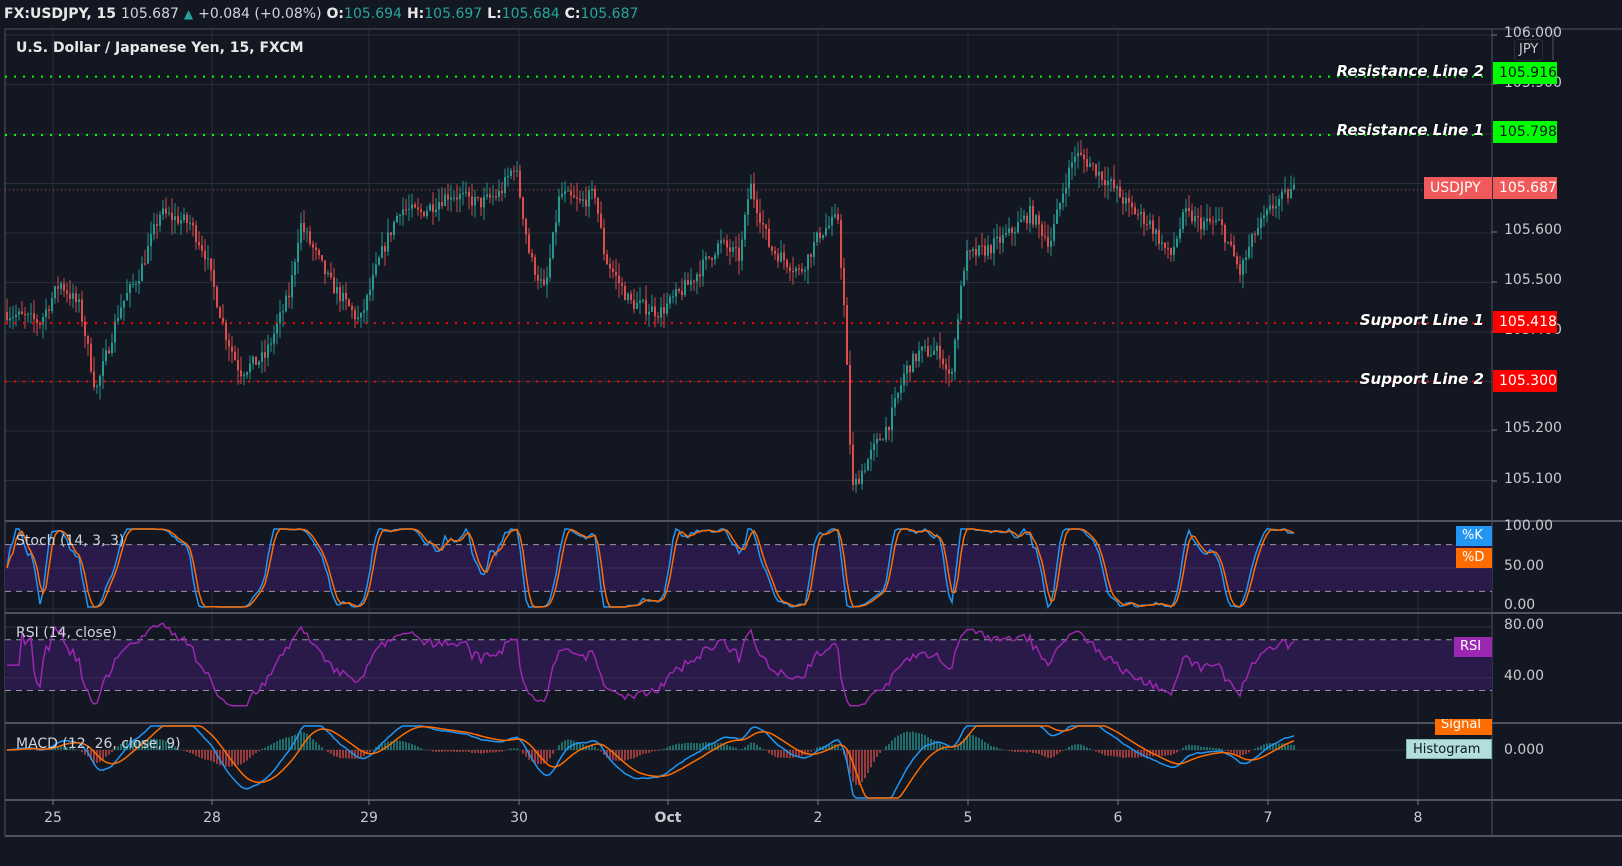  Describe the element at coordinates (1533, 280) in the screenshot. I see `price-tick: 105.500` at that location.